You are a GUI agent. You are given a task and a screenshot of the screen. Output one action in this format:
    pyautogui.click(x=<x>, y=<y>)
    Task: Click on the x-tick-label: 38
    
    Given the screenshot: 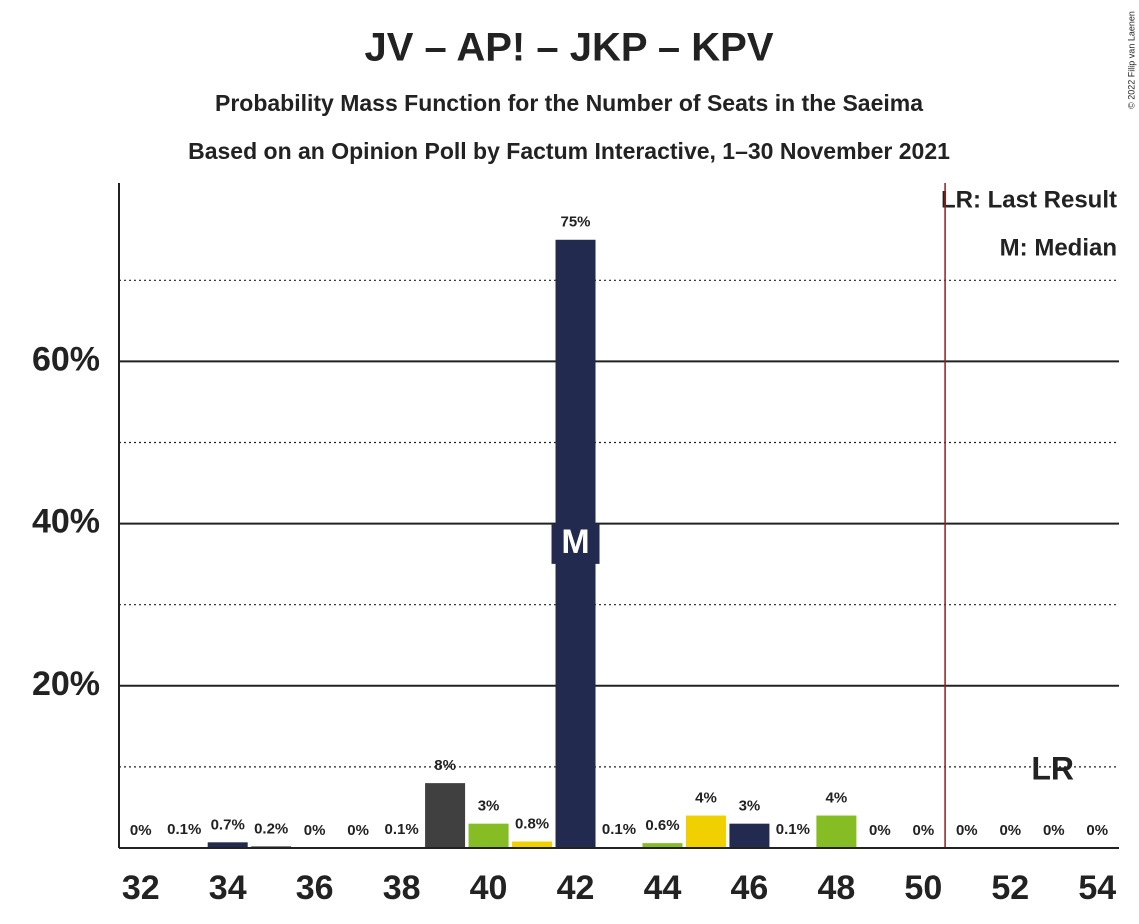 What is the action you would take?
    pyautogui.click(x=402, y=888)
    